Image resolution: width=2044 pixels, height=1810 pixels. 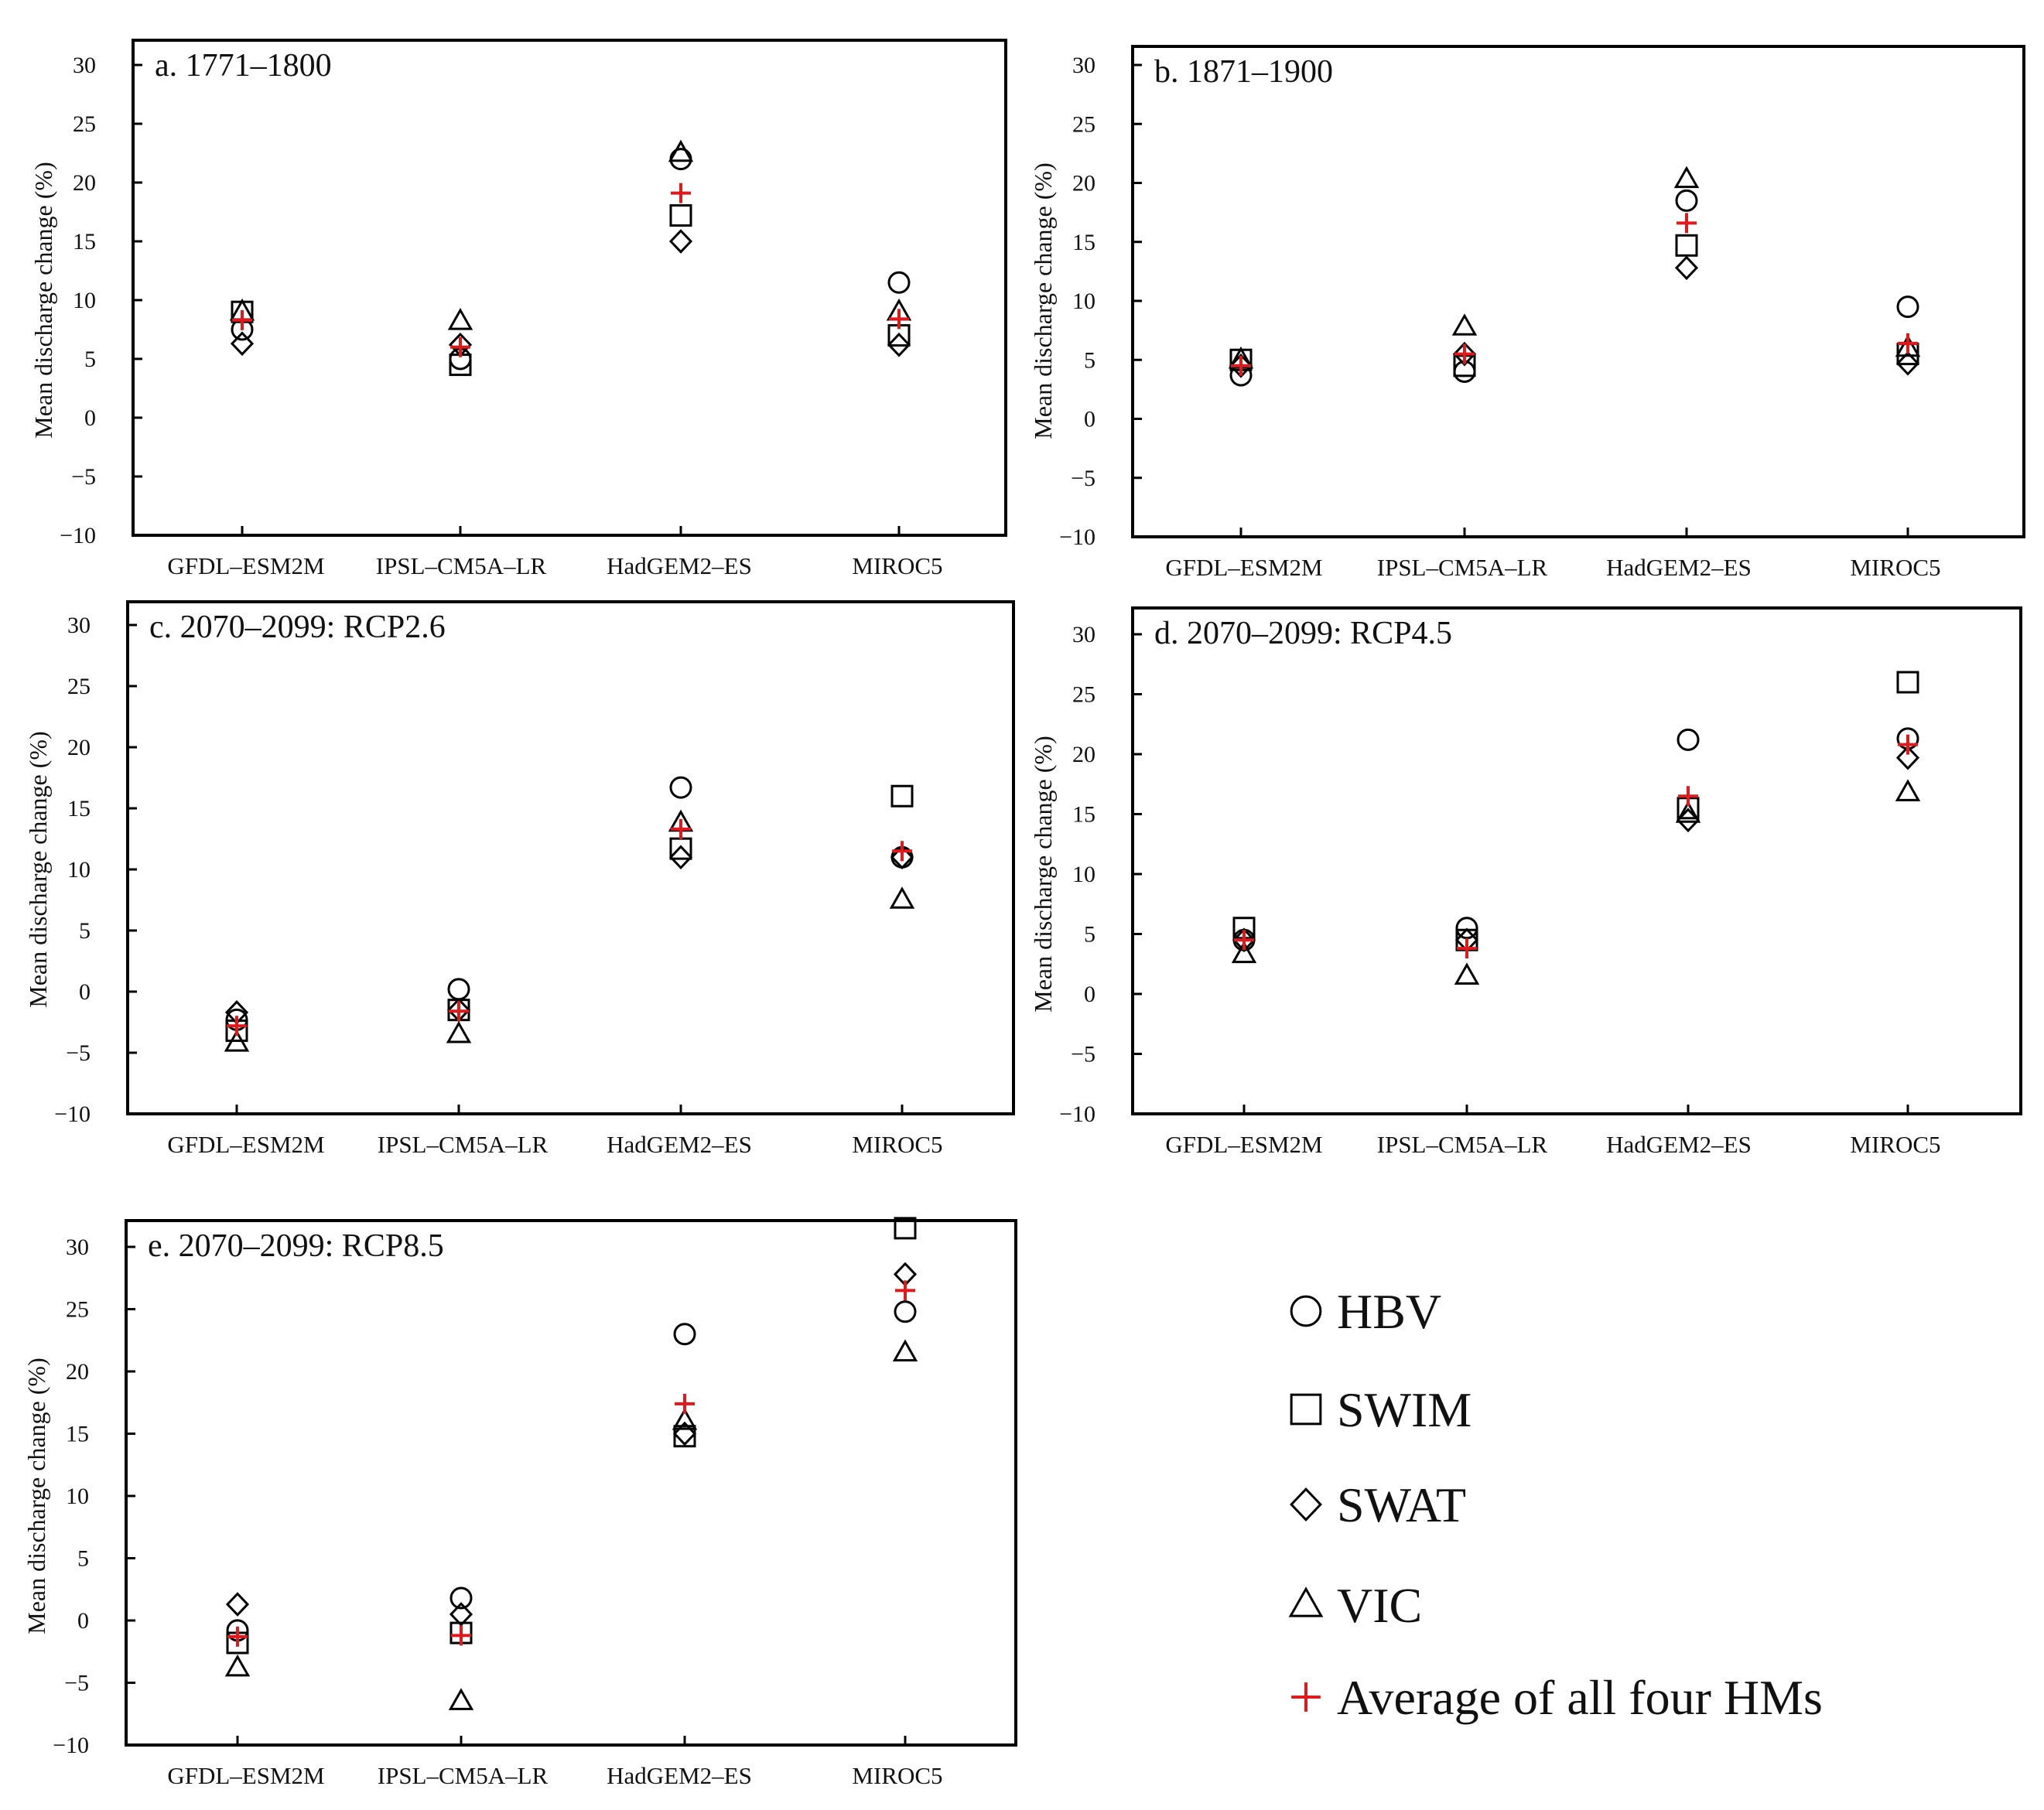 What do you see at coordinates (1557, 1698) in the screenshot?
I see `legend-item-avg: Average of all four HMs` at bounding box center [1557, 1698].